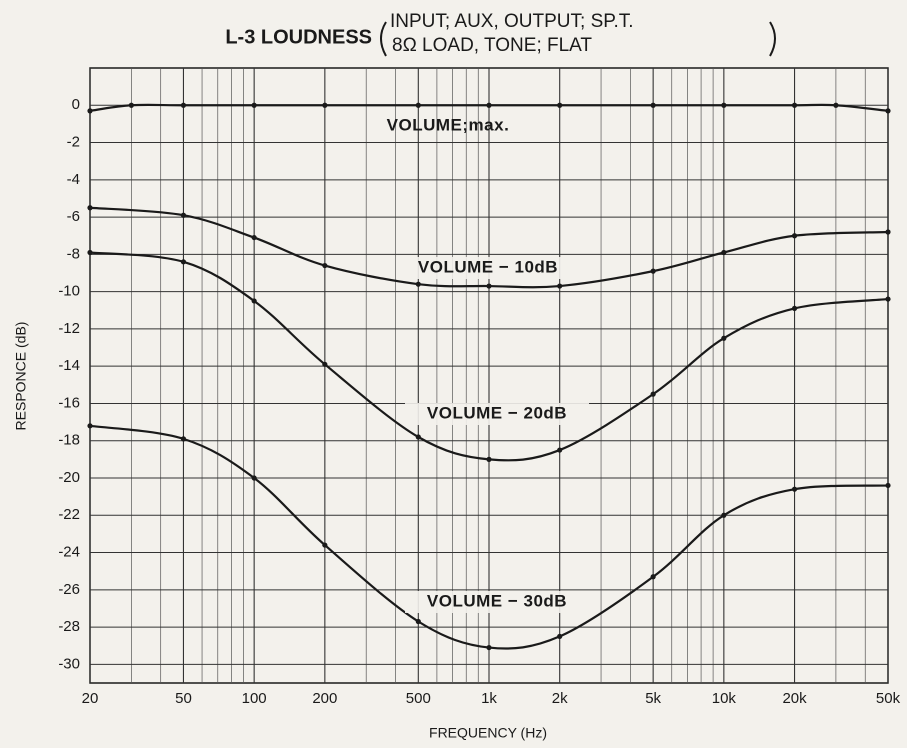 Image resolution: width=907 pixels, height=748 pixels. Describe the element at coordinates (653, 698) in the screenshot. I see `x-tick-label: 5k` at that location.